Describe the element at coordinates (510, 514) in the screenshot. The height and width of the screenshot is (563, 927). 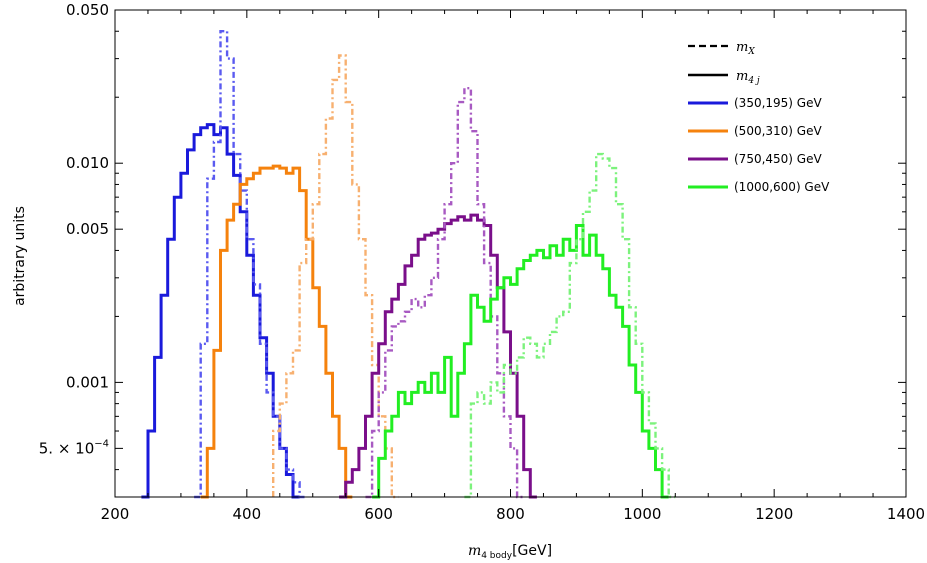
I see `x-tick-label-800: 800` at that location.